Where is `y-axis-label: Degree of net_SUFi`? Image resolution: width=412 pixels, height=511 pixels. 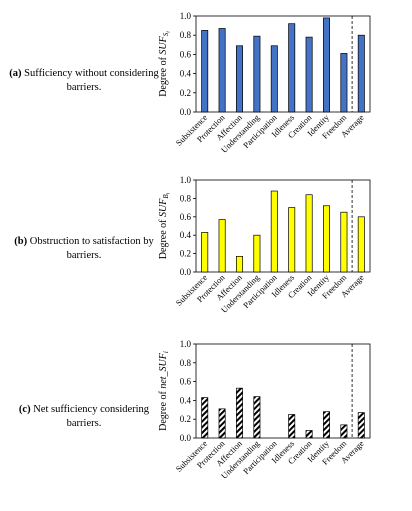 y-axis-label: Degree of net_SUFi is located at coordinates (164, 391).